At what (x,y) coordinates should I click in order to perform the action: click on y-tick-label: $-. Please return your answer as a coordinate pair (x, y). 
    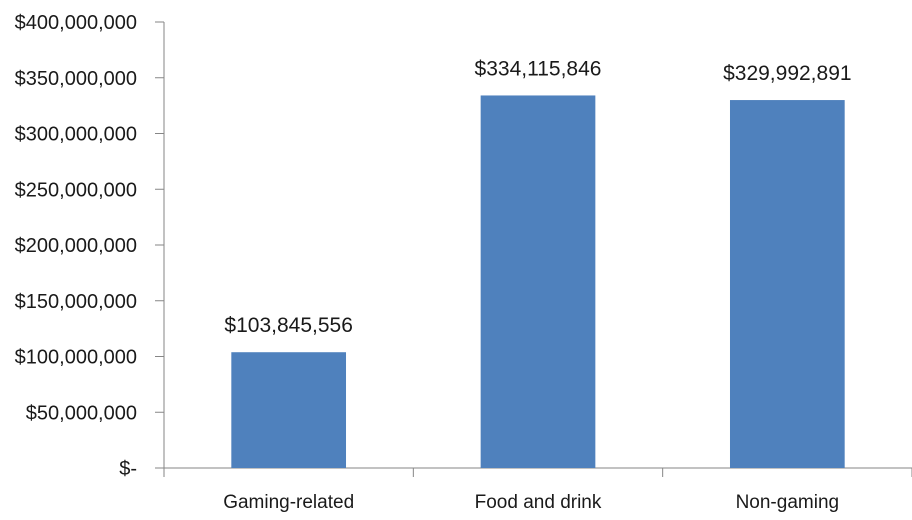
    Looking at the image, I should click on (128, 469).